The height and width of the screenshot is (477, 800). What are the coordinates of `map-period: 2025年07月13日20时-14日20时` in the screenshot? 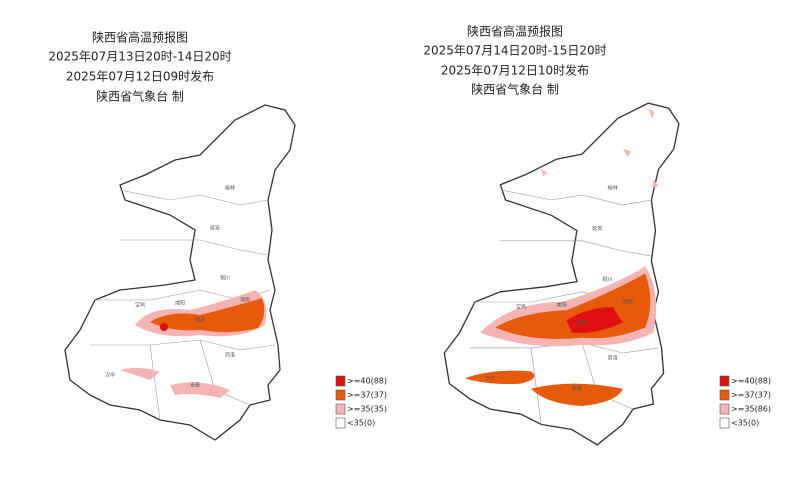 It's located at (139, 57).